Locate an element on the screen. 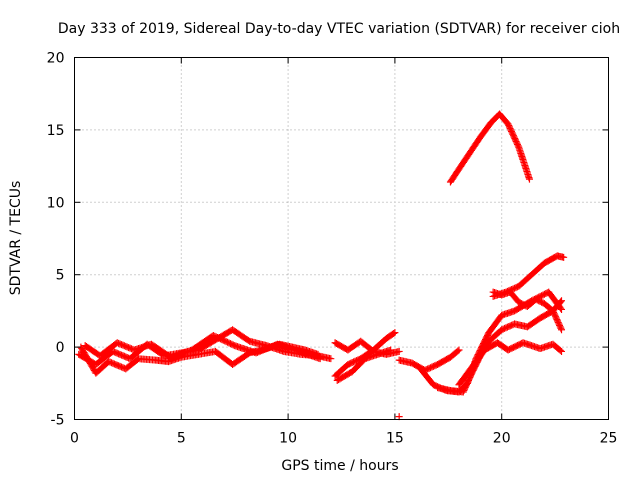 This screenshot has width=640, height=480. y-tick-label: -5 is located at coordinates (58, 421).